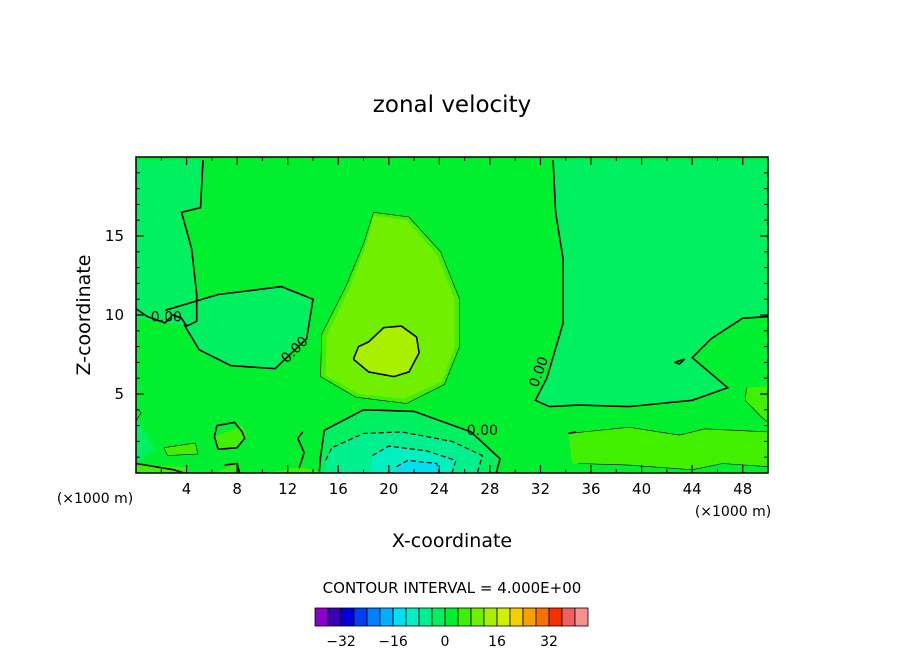 This screenshot has width=904, height=654. Describe the element at coordinates (742, 489) in the screenshot. I see `x-tick-label: 48` at that location.